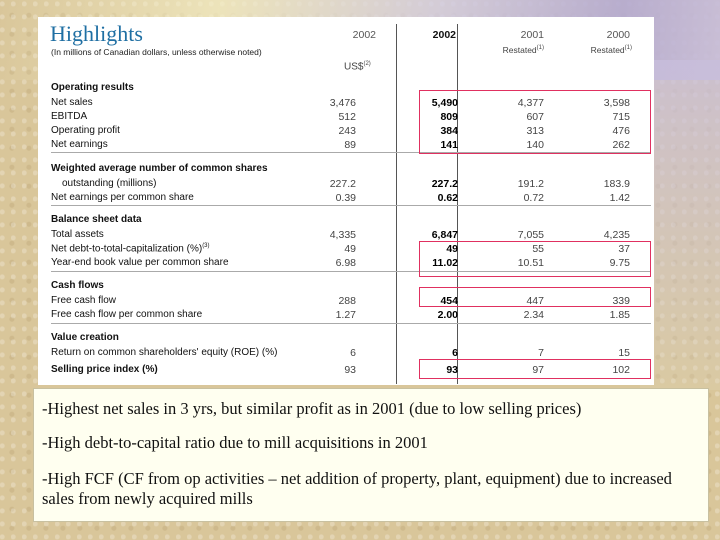  What do you see at coordinates (357, 67) in the screenshot?
I see `currency-label: US$(2)` at bounding box center [357, 67].